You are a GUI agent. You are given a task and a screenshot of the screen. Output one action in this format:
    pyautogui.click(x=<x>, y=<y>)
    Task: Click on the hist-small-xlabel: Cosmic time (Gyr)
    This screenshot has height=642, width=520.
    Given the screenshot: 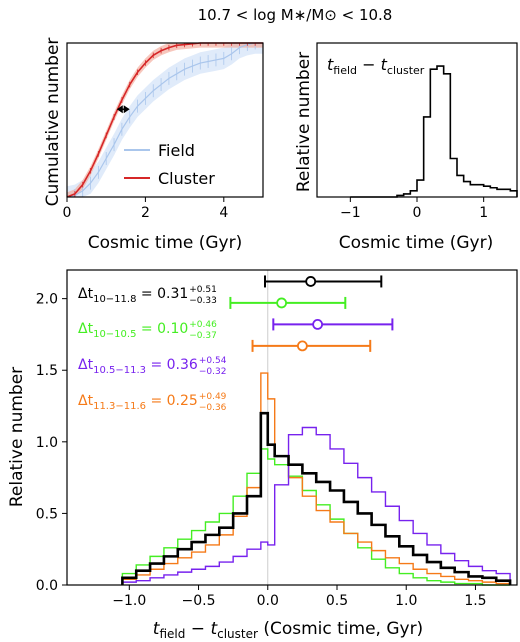 What is the action you would take?
    pyautogui.click(x=416, y=243)
    